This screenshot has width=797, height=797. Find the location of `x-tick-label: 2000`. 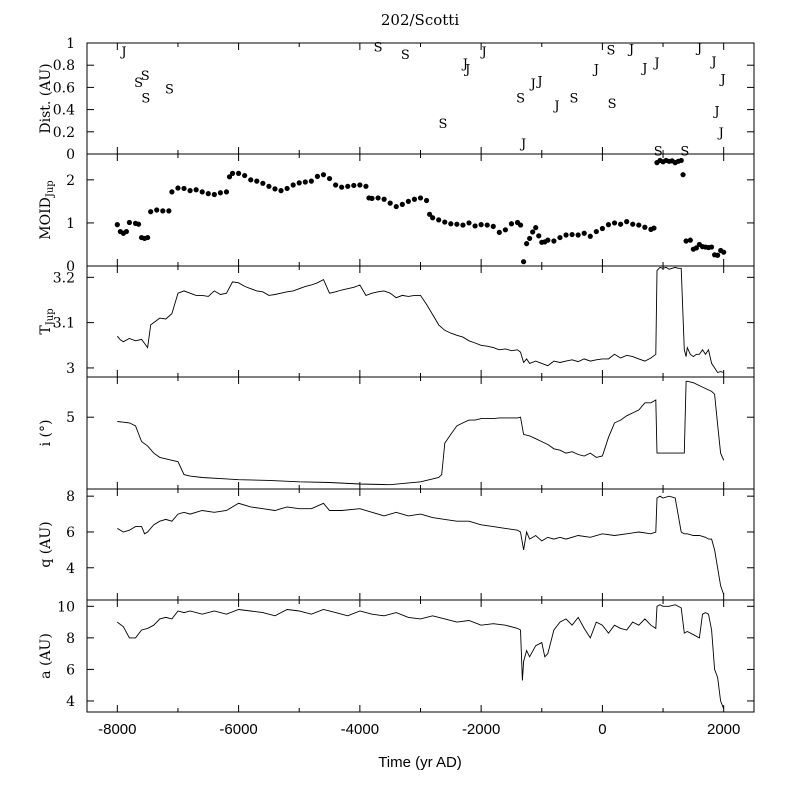

x-tick-label: 2000 is located at coordinates (723, 729).